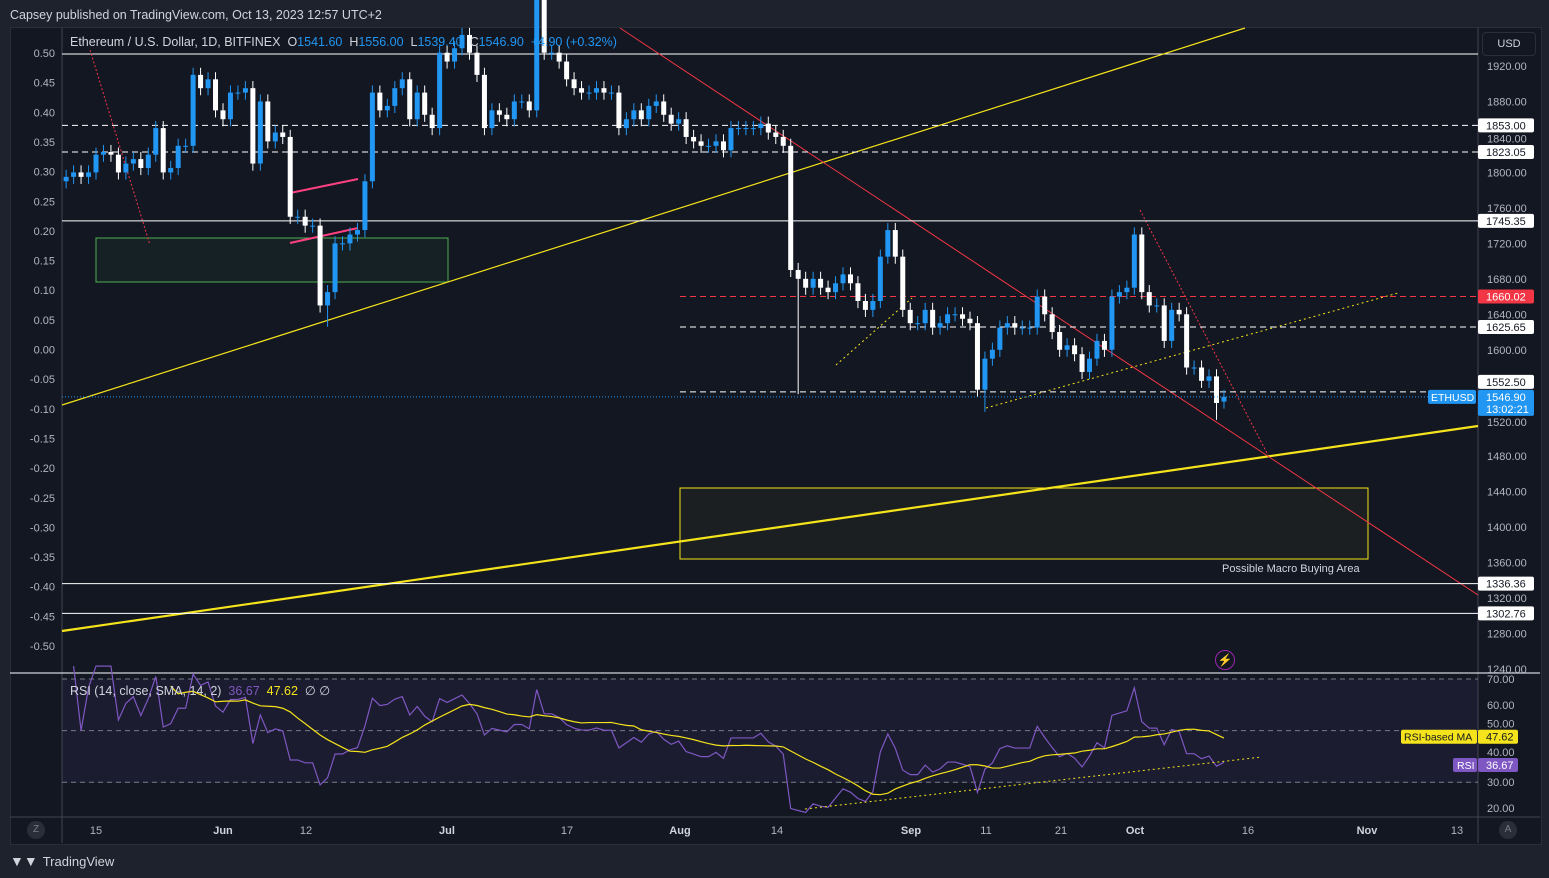 This screenshot has height=878, width=1549. I want to click on price-level-label: 1336.36, so click(1506, 585).